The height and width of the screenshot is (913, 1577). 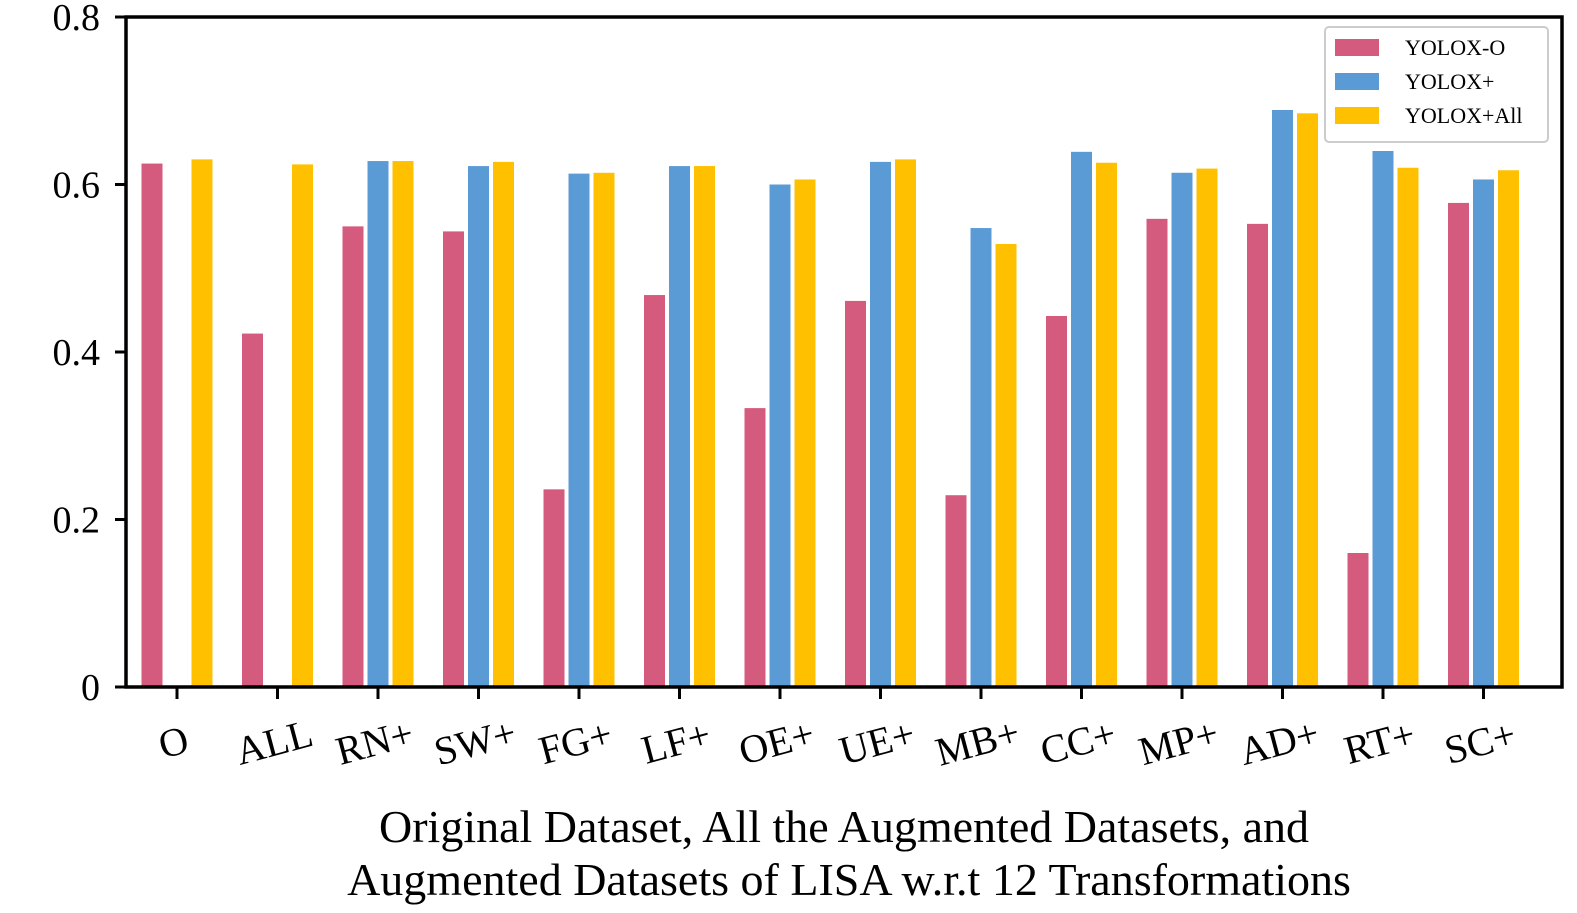 What do you see at coordinates (1455, 47) in the screenshot?
I see `legend-label: YOLOX-O` at bounding box center [1455, 47].